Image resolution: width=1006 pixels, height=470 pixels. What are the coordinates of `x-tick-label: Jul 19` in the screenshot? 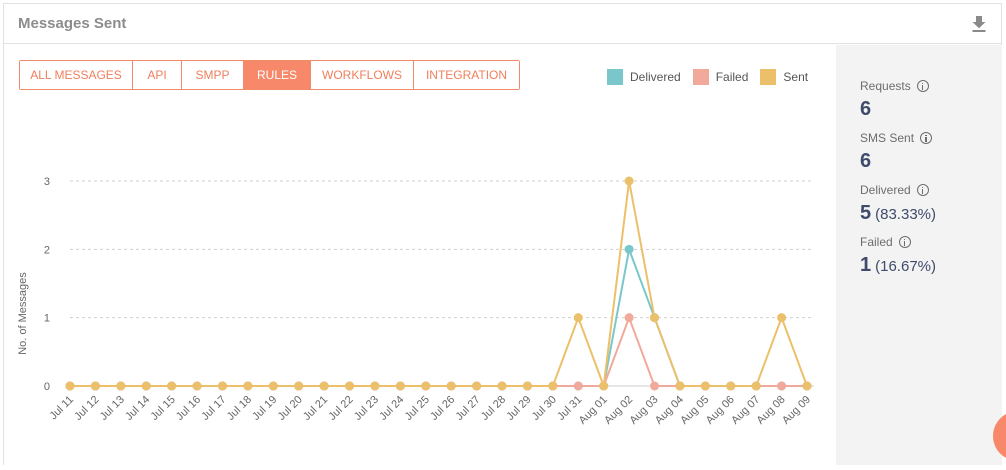 It's located at (264, 408).